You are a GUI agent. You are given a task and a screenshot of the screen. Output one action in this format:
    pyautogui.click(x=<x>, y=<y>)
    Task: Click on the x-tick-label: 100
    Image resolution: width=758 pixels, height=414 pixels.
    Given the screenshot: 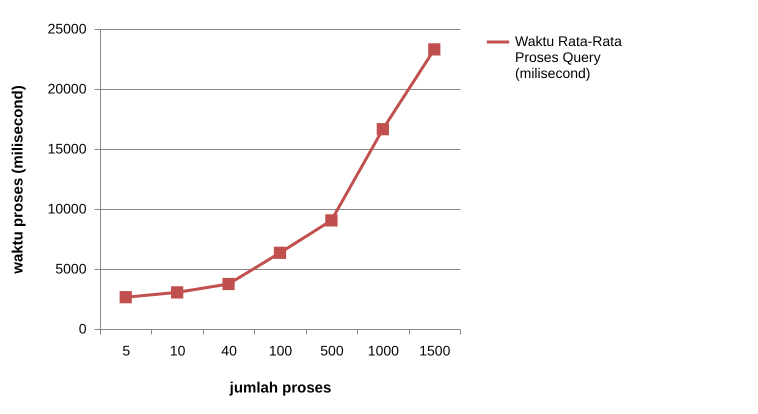 What is the action you would take?
    pyautogui.click(x=280, y=350)
    